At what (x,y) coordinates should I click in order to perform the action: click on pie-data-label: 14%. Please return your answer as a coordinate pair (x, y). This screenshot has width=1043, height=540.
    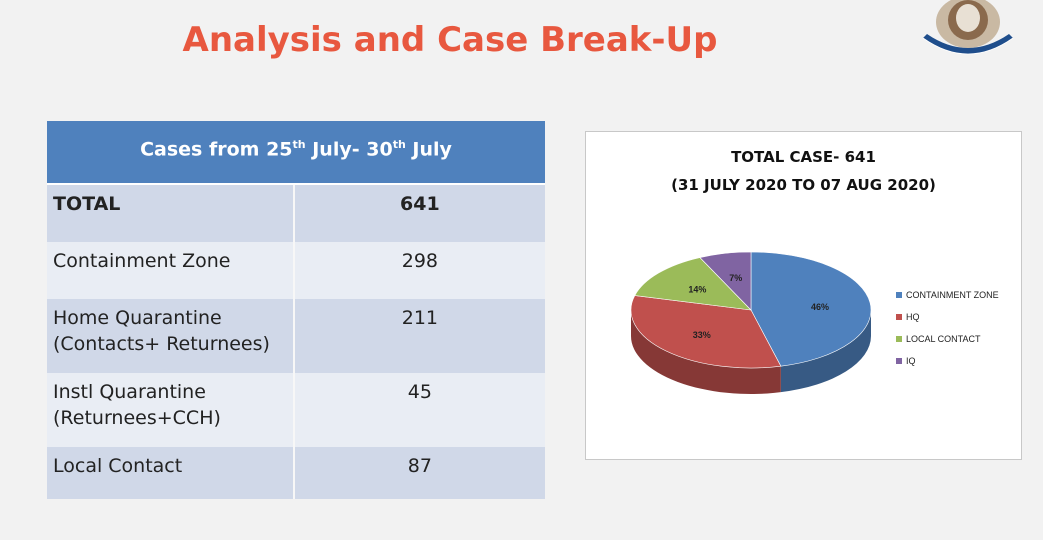
    Looking at the image, I should click on (697, 290).